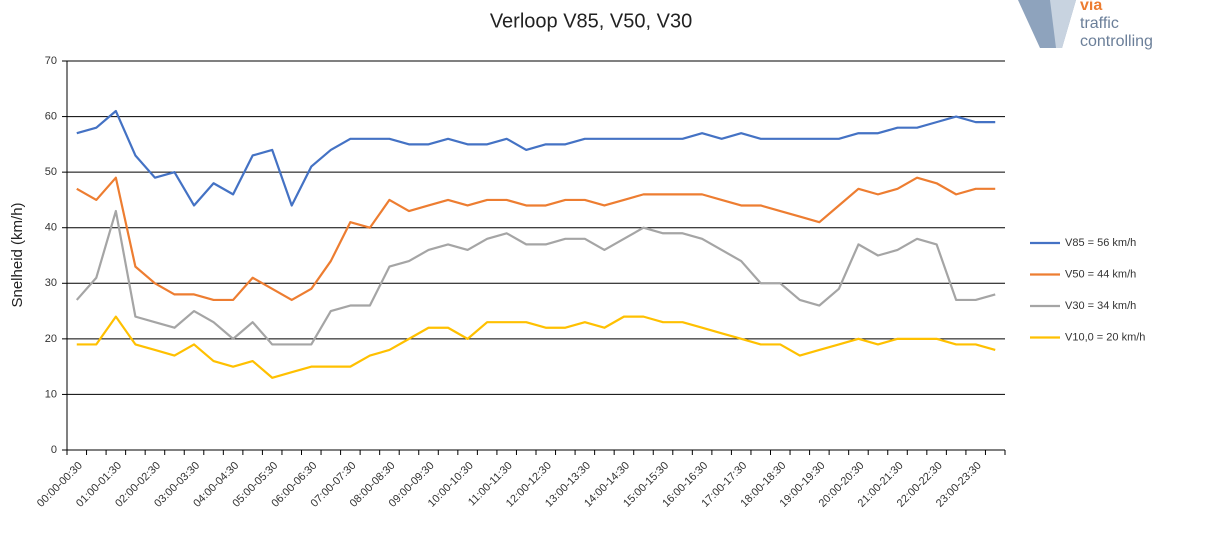 The image size is (1205, 536). I want to click on legend-label: V85 = 56 km/h, so click(1100, 243).